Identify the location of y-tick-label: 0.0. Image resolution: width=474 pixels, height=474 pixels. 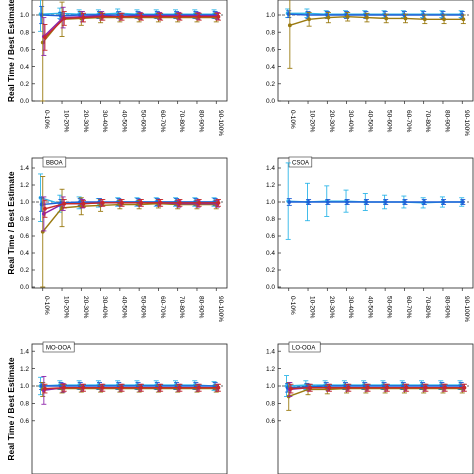
(270, 287).